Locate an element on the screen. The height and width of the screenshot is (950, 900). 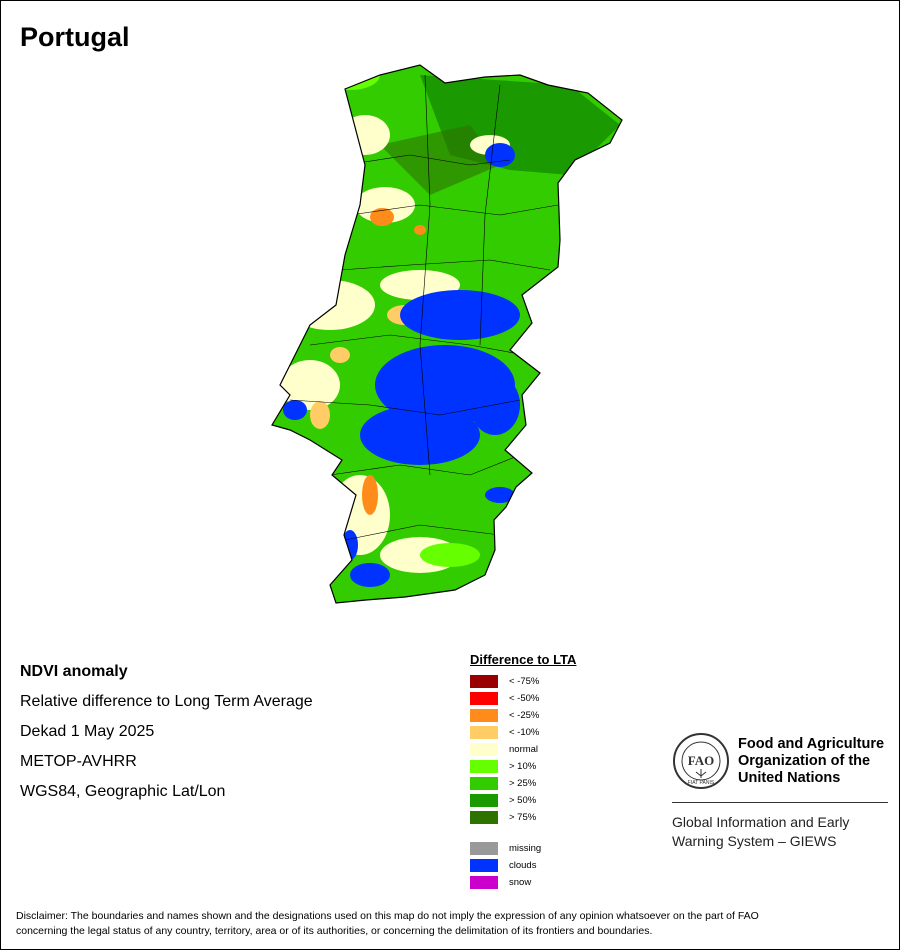
legend-label: < -50% is located at coordinates (524, 698).